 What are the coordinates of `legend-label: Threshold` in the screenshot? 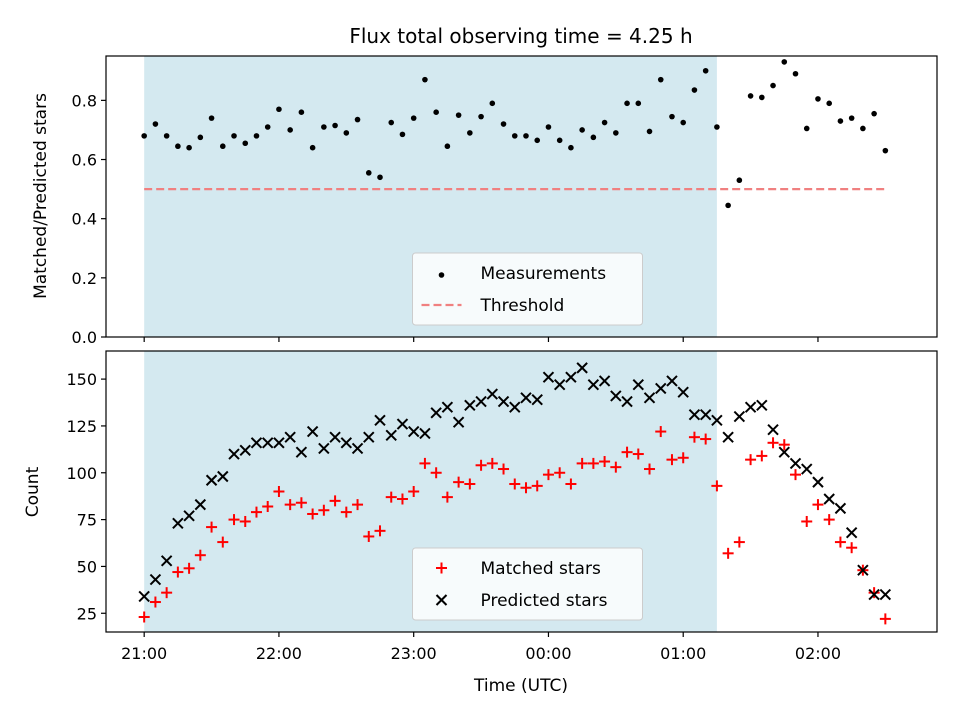 It's located at (522, 306).